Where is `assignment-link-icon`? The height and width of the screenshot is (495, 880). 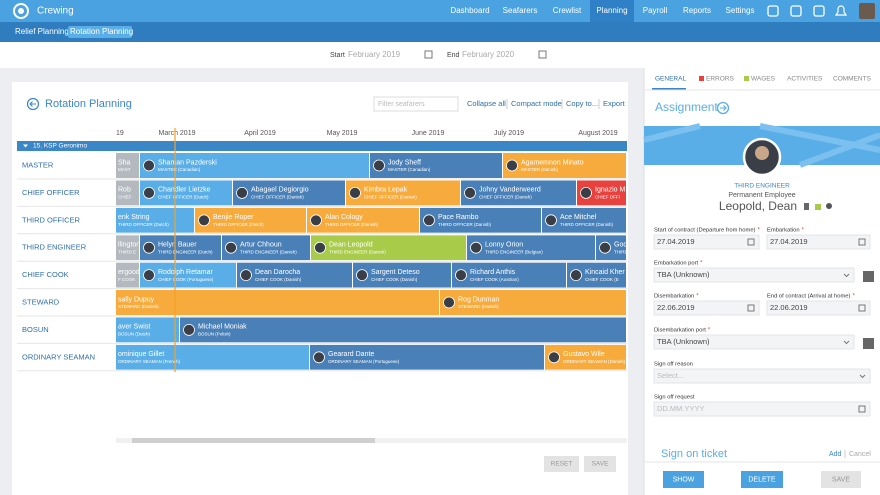 assignment-link-icon is located at coordinates (723, 108).